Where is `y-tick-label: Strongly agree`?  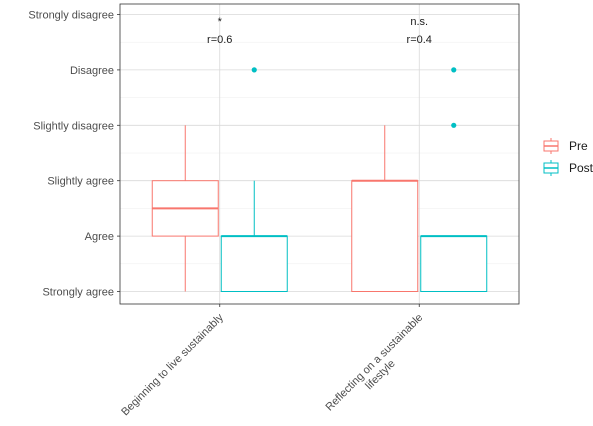
y-tick-label: Strongly agree is located at coordinates (78, 293).